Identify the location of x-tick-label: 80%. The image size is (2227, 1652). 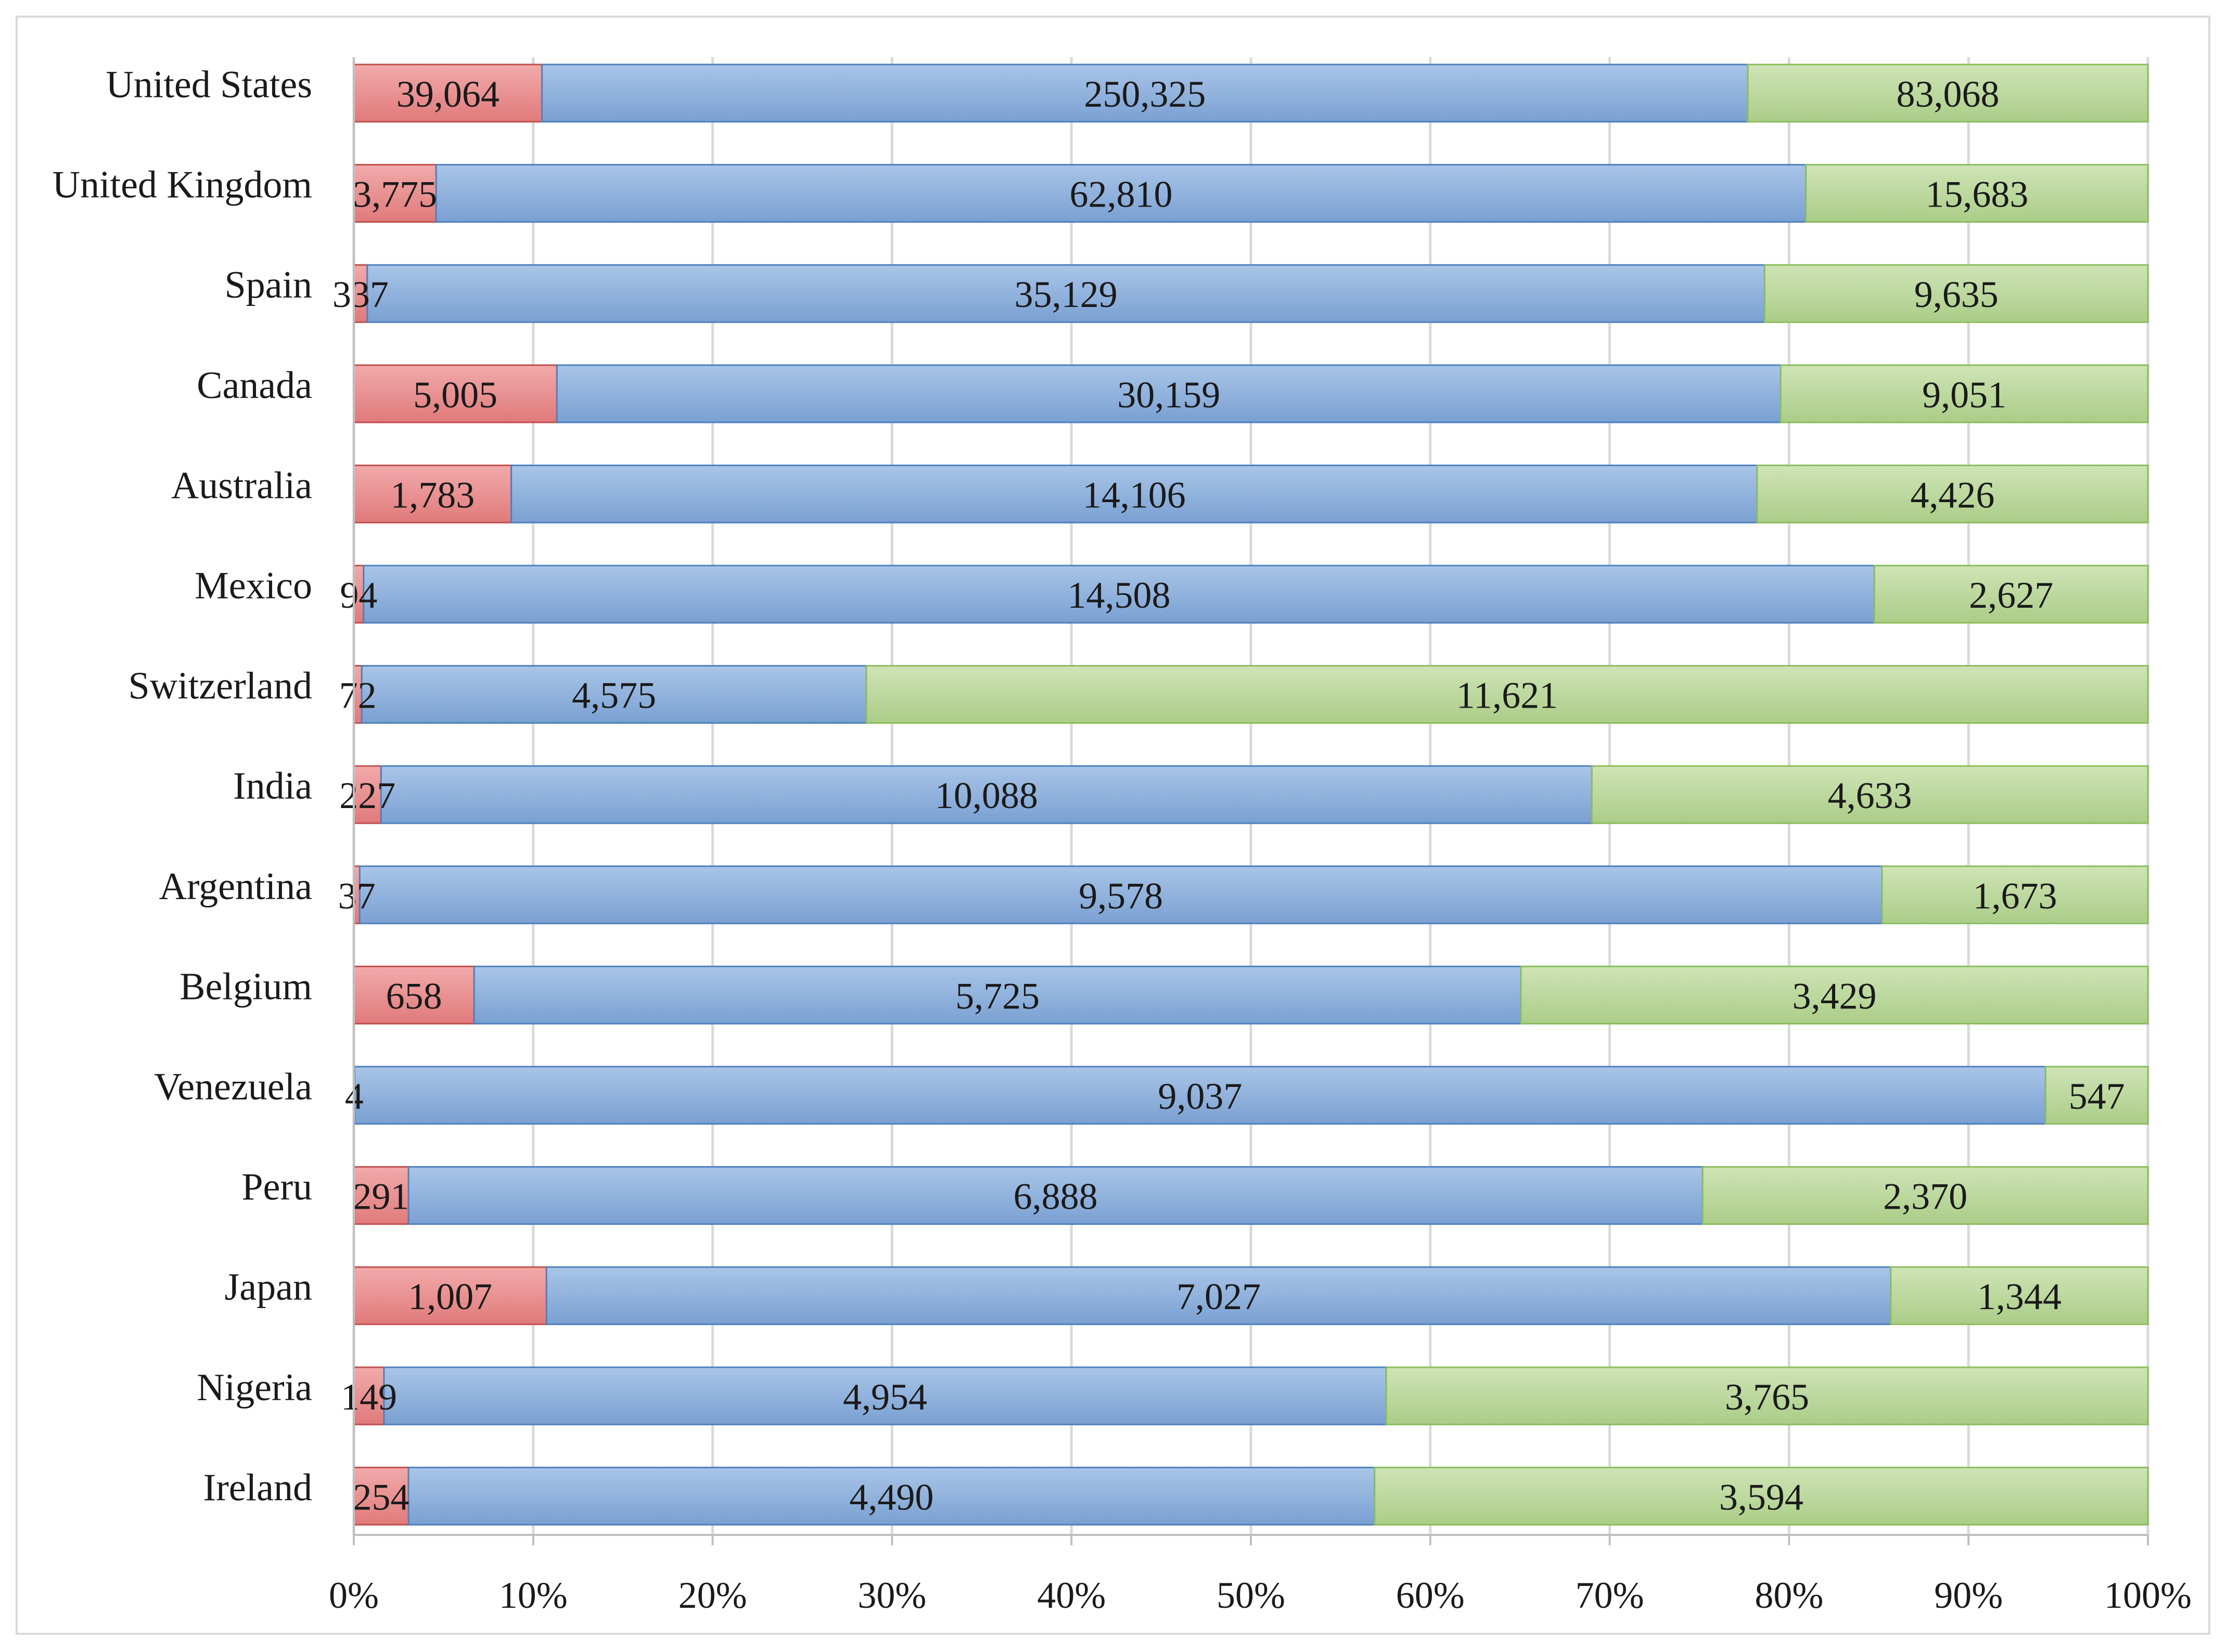
(1789, 1595).